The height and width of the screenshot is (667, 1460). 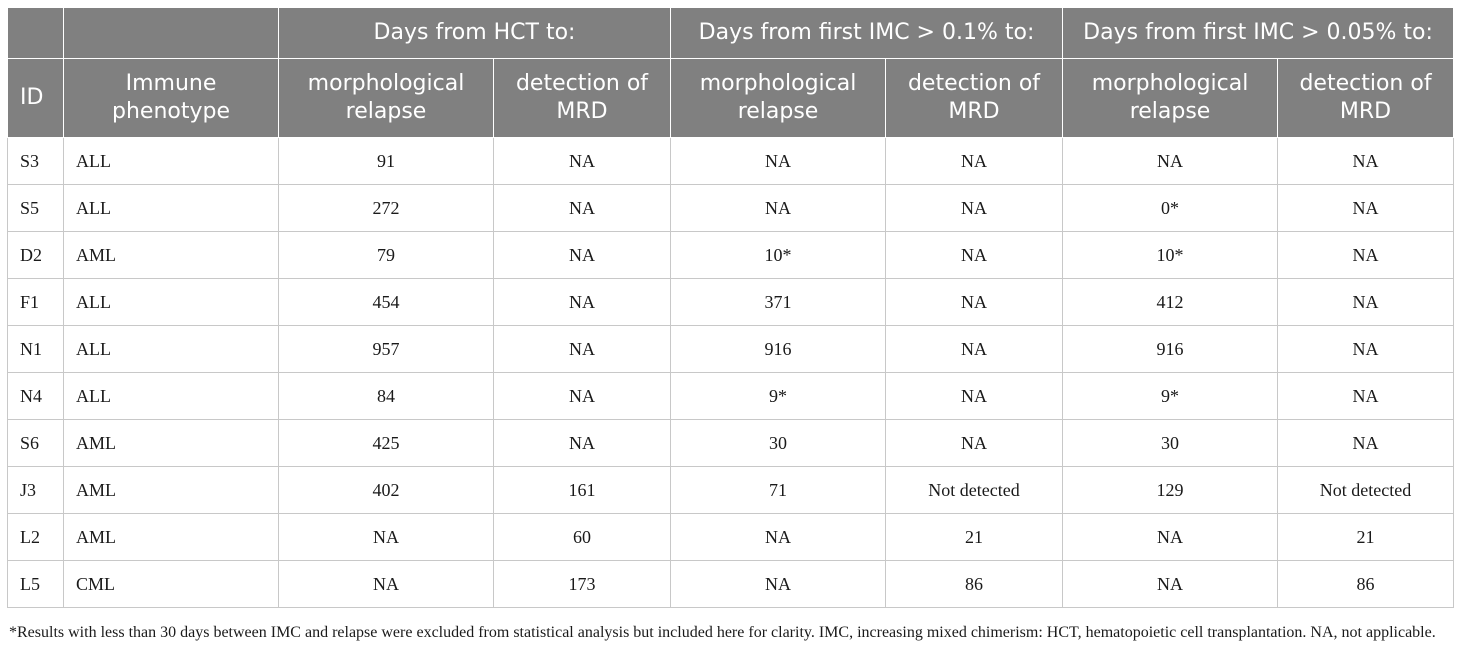 What do you see at coordinates (35, 396) in the screenshot?
I see `cell-id: N4` at bounding box center [35, 396].